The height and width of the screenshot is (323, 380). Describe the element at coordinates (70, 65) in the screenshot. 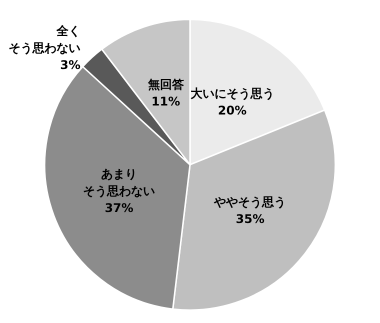

I see `data-label: 3%` at that location.